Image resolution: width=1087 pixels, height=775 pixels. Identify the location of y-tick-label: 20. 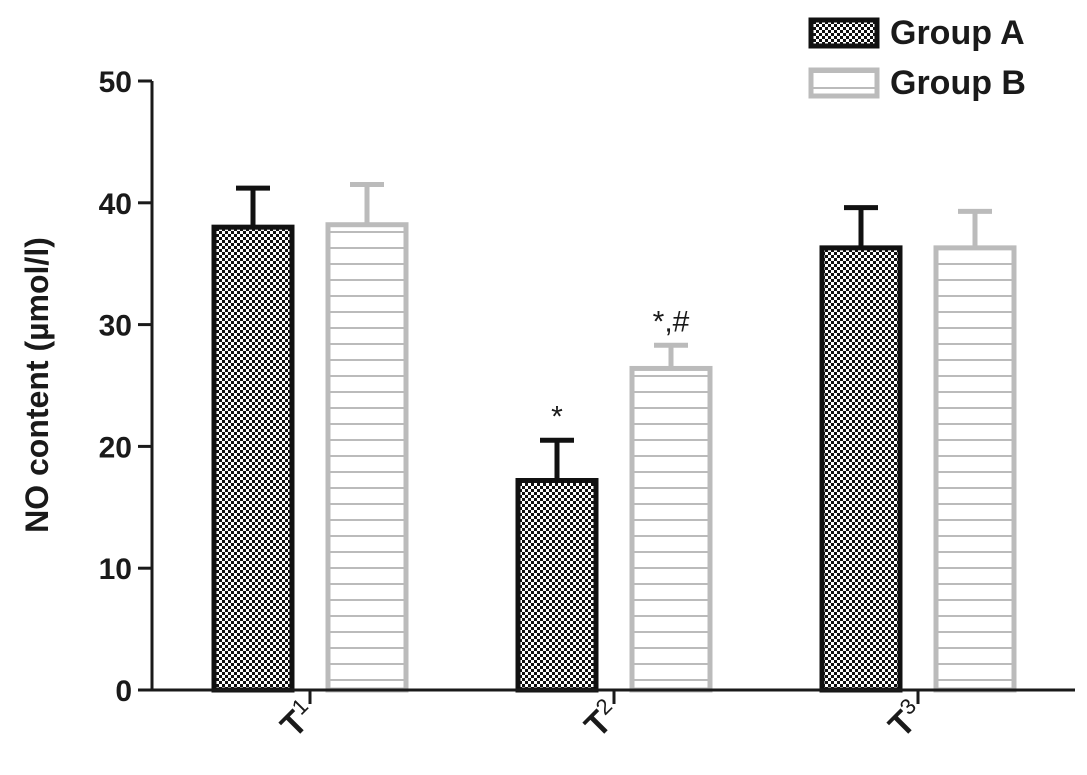
(115, 447).